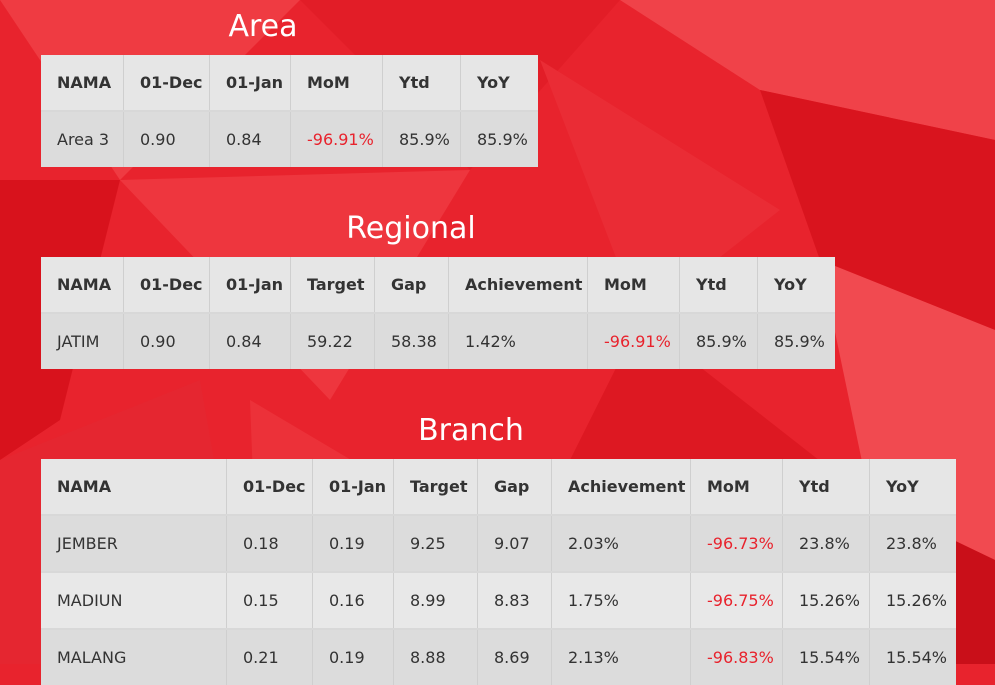  What do you see at coordinates (621, 543) in the screenshot?
I see `cell-achievement: 2.03%` at bounding box center [621, 543].